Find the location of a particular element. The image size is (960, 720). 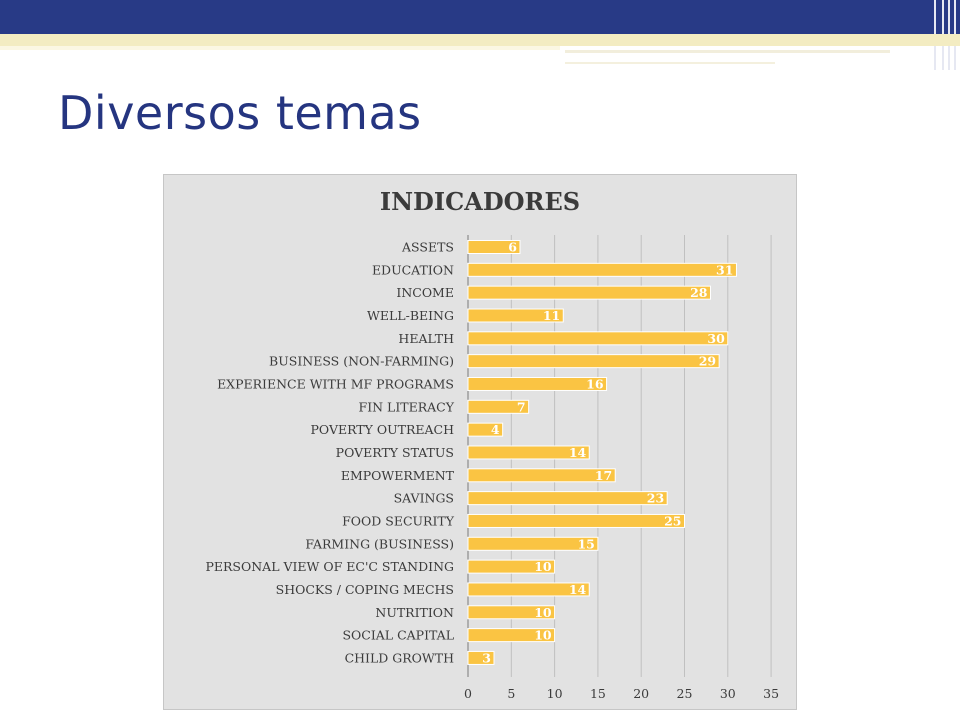

category-label: FIN LITERACY is located at coordinates (407, 406).